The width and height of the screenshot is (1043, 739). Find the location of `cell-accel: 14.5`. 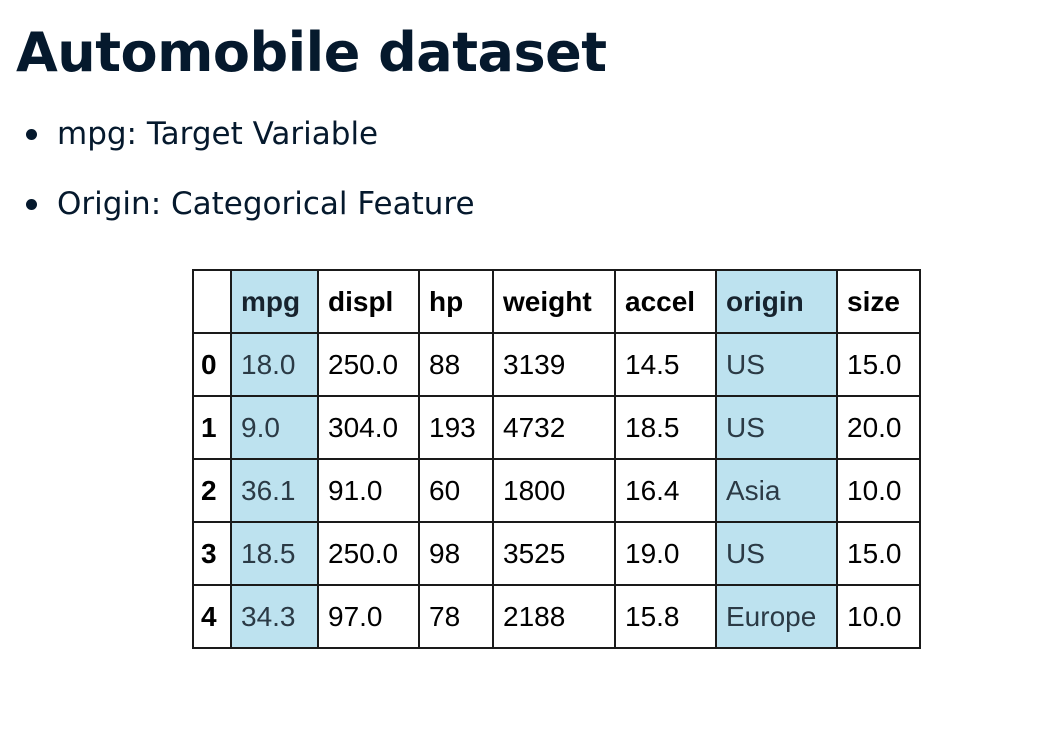

cell-accel: 14.5 is located at coordinates (665, 364).